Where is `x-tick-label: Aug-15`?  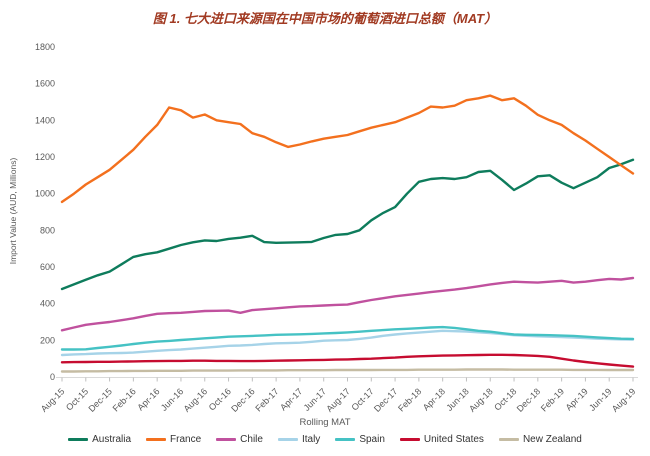 x-tick-label: Aug-15 is located at coordinates (53, 400).